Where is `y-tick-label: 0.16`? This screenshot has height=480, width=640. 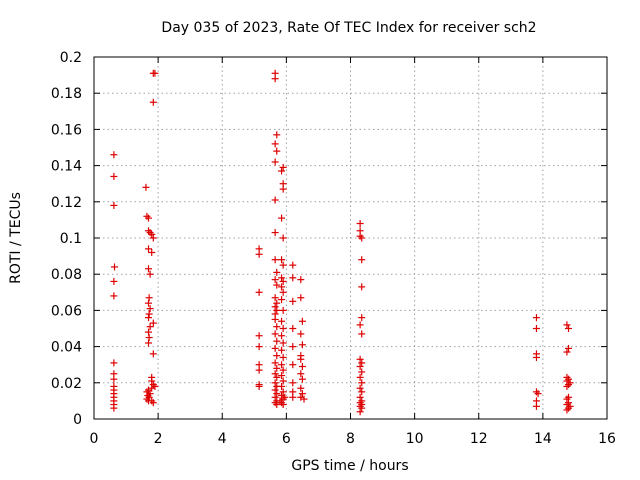
y-tick-label: 0.16 is located at coordinates (66, 130).